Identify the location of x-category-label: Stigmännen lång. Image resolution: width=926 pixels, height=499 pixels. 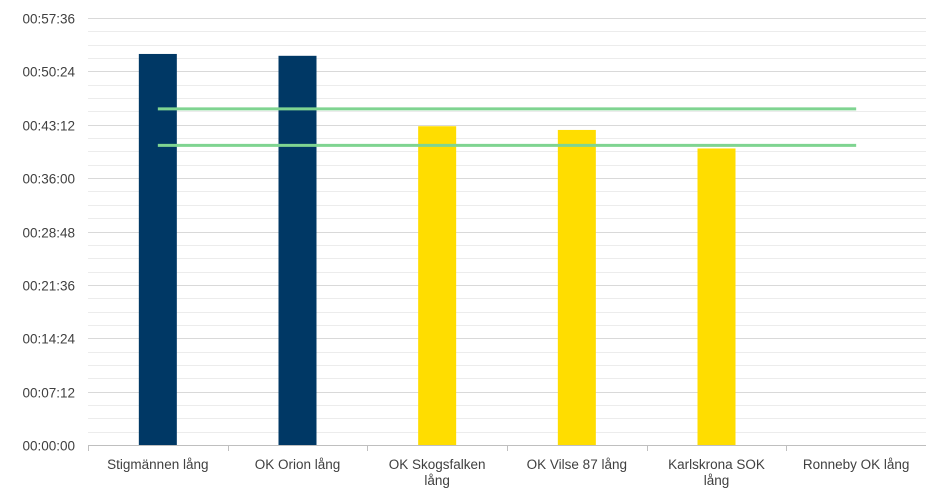
(157, 464).